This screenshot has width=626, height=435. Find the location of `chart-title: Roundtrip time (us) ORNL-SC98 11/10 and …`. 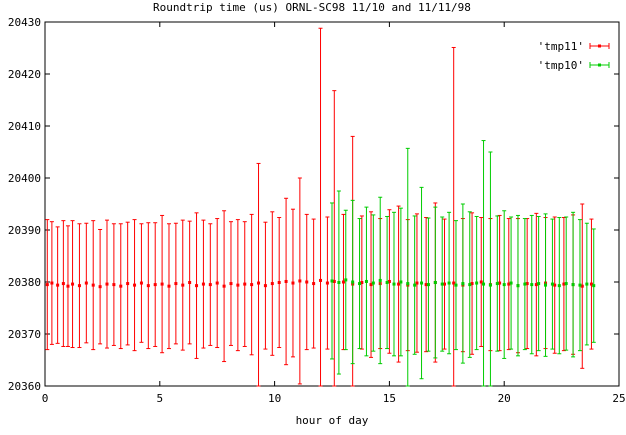

chart-title: Roundtrip time (us) ORNL-SC98 11/10 and … is located at coordinates (312, 7).